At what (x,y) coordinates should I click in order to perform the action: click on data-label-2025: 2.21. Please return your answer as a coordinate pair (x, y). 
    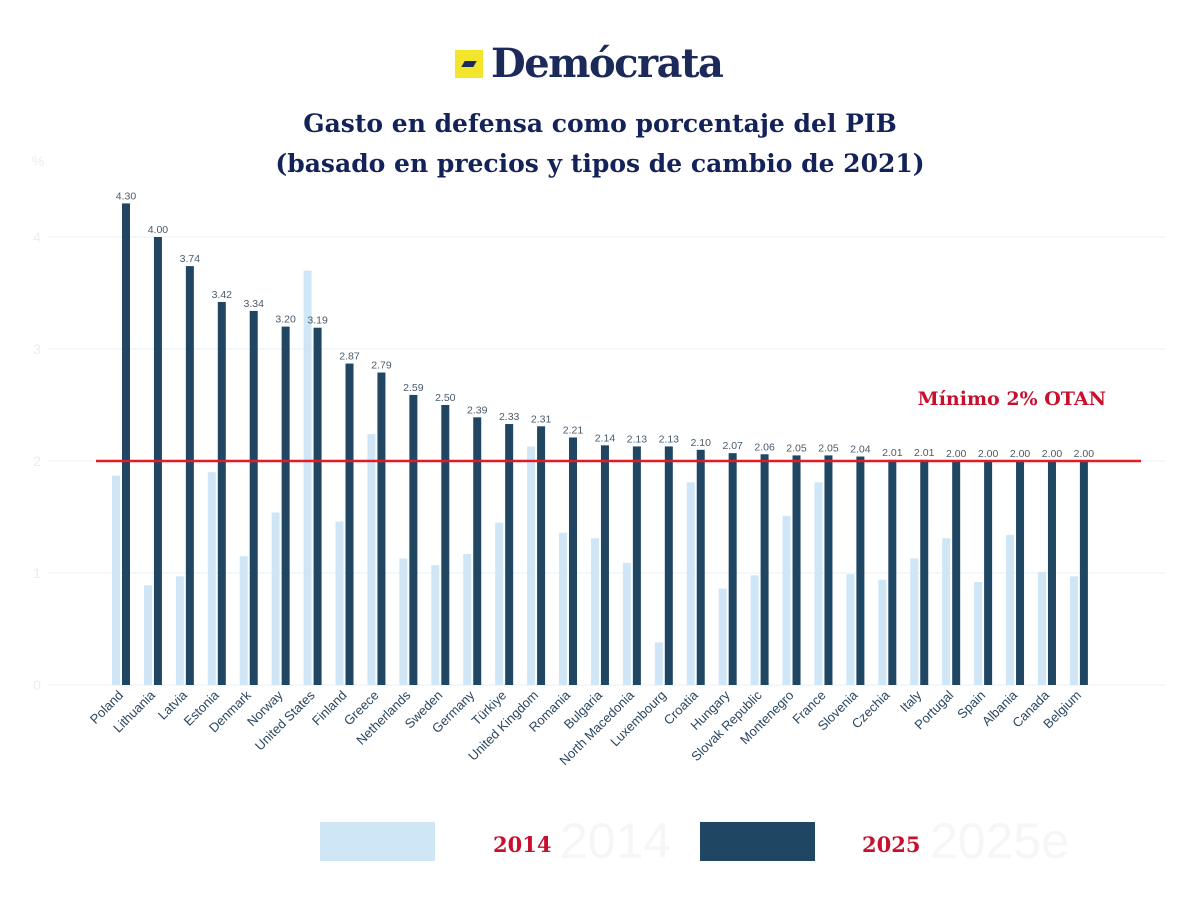
    Looking at the image, I should click on (573, 430).